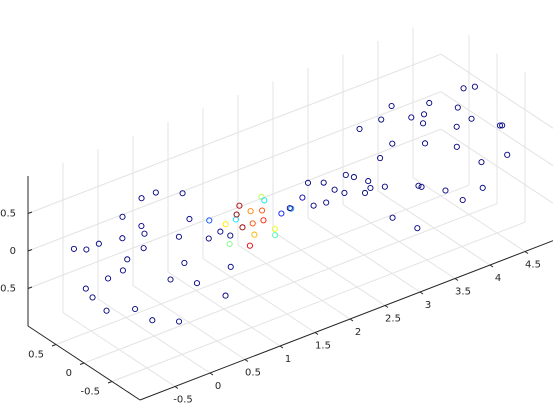 The image size is (560, 420). Describe the element at coordinates (90, 392) in the screenshot. I see `y-tick-label: -0.5` at that location.